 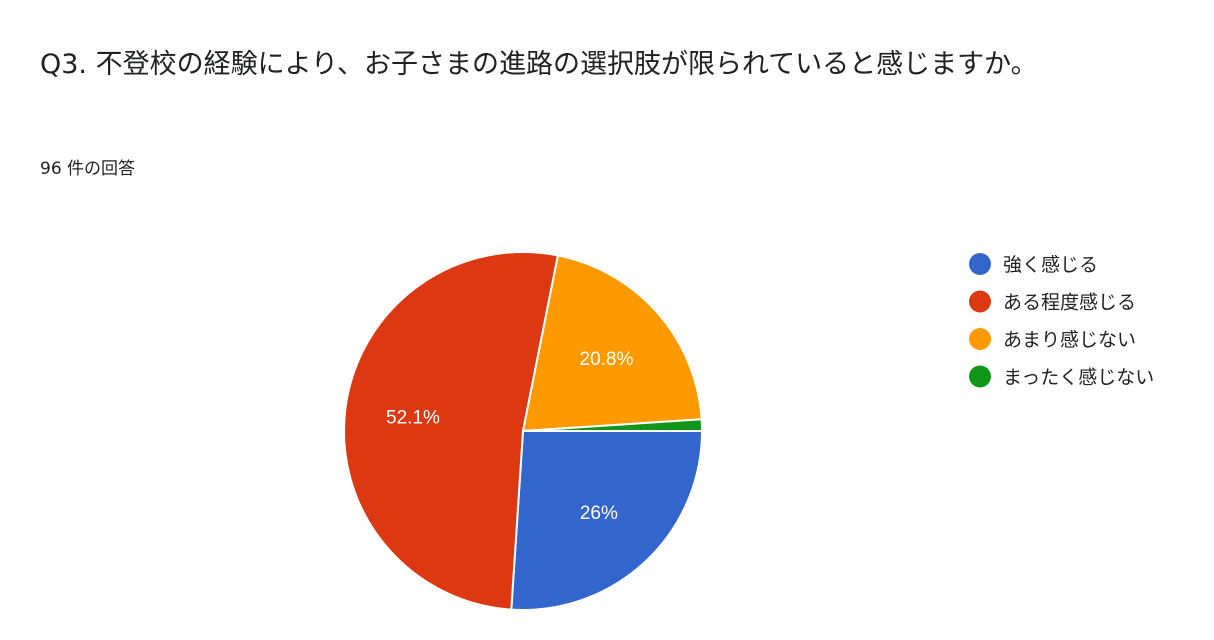 What do you see at coordinates (1069, 303) in the screenshot?
I see `legend-label: ある程度感じる` at bounding box center [1069, 303].